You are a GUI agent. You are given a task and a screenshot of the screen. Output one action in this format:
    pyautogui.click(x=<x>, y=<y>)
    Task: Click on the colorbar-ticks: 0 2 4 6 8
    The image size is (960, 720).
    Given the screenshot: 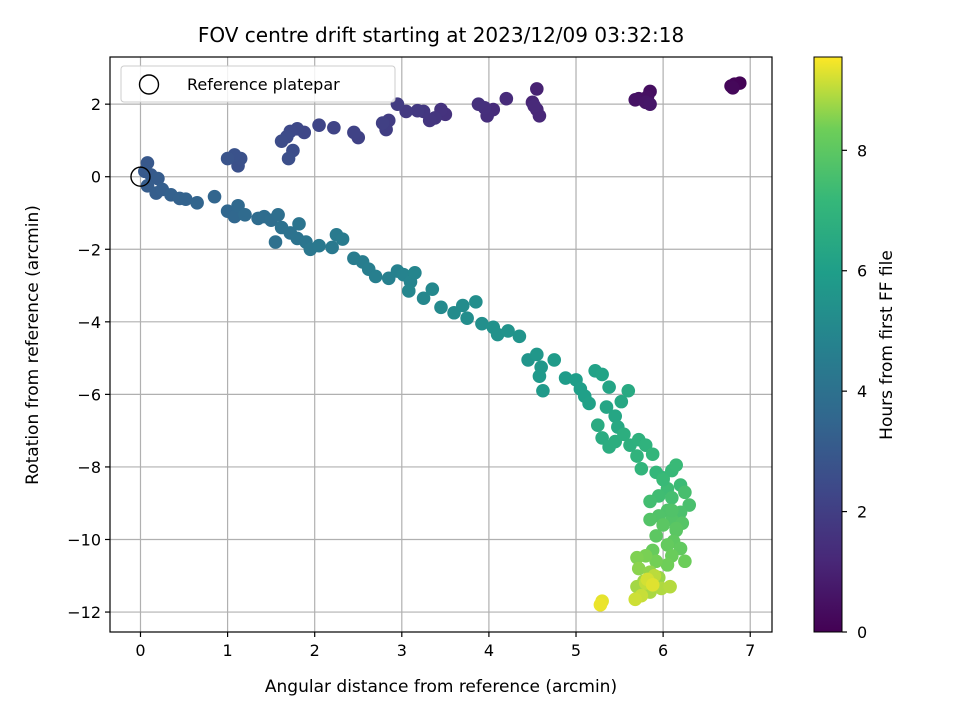 What is the action you would take?
    pyautogui.click(x=854, y=391)
    